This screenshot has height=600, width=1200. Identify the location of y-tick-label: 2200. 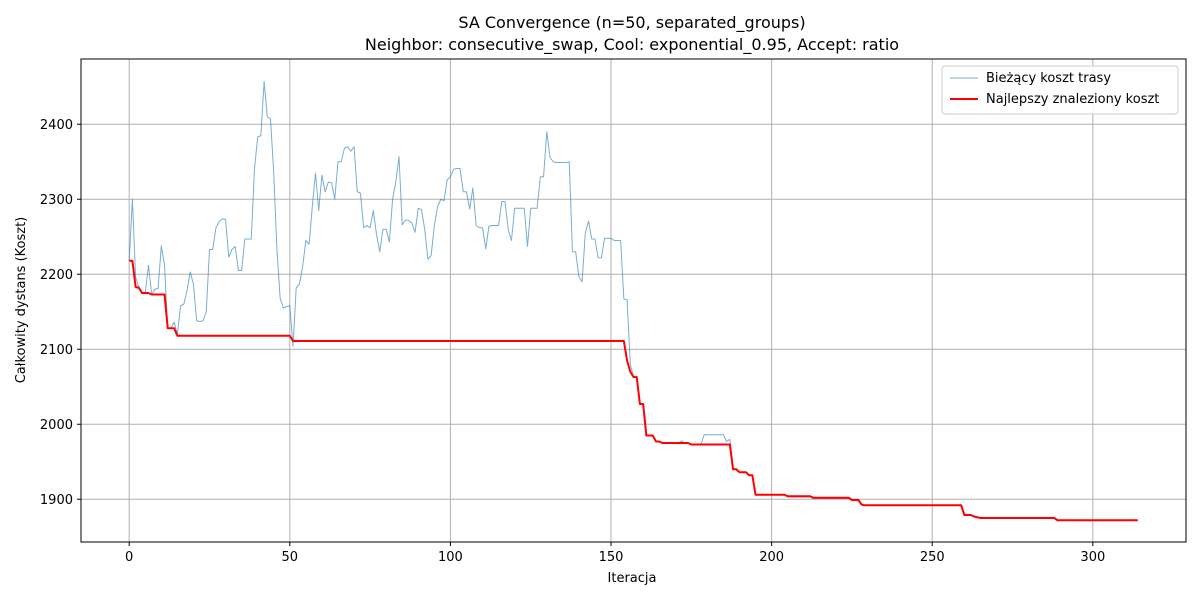
(56, 275).